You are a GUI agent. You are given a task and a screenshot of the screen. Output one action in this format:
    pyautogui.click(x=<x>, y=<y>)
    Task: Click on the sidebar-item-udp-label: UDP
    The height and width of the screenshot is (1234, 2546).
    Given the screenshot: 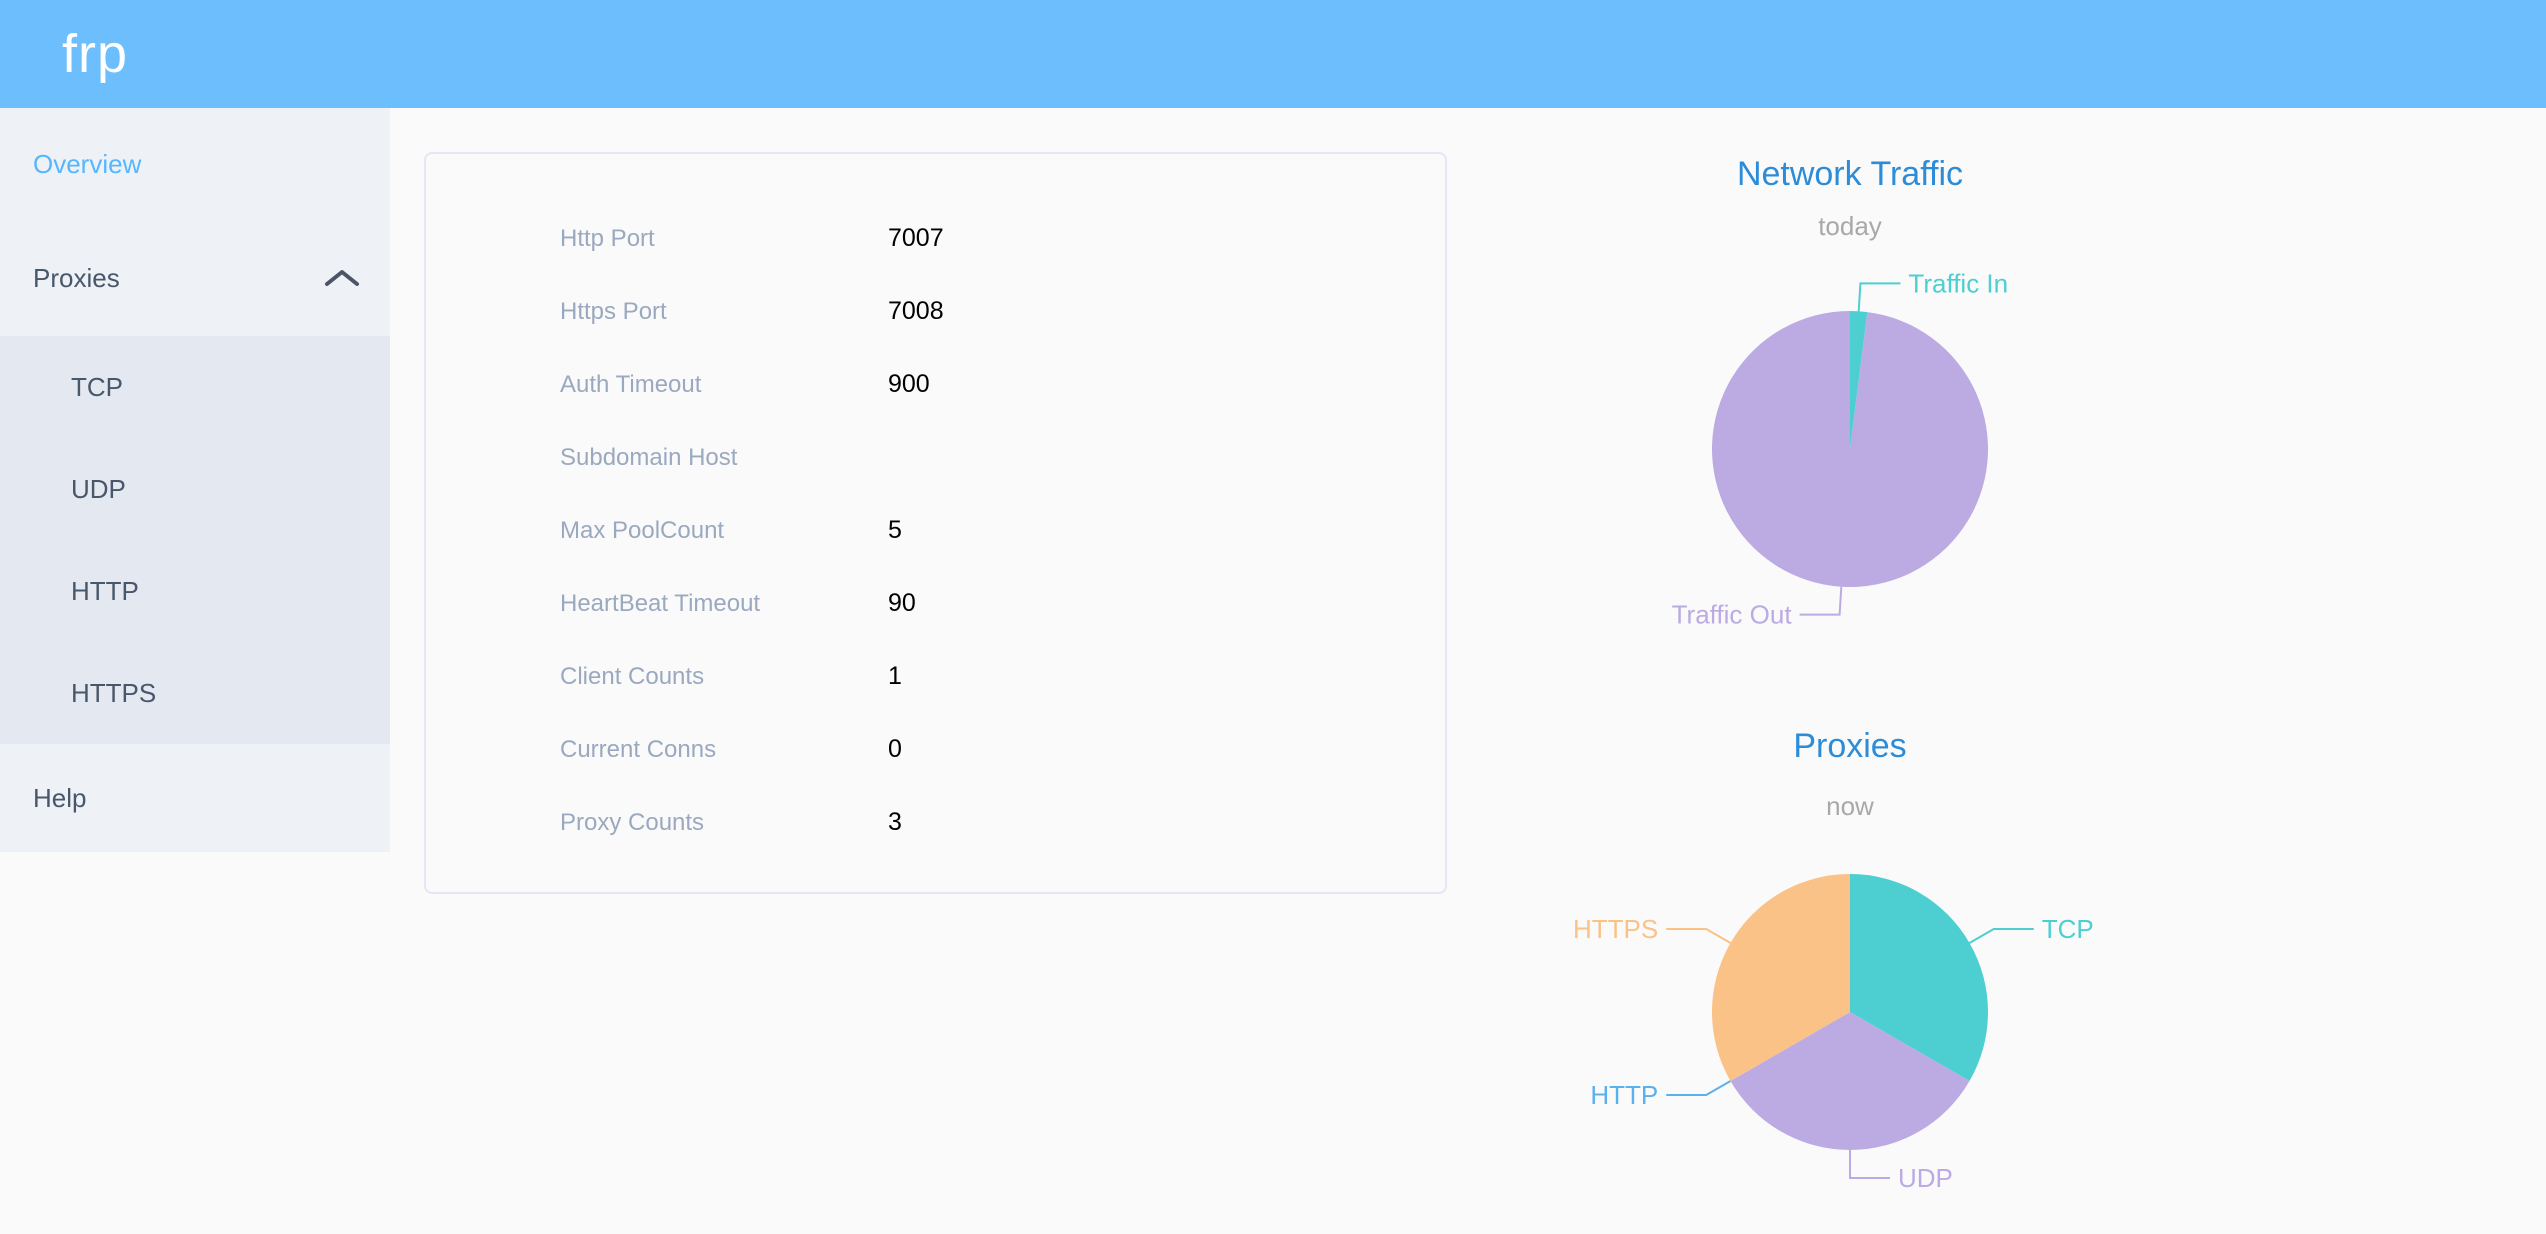 What is the action you would take?
    pyautogui.click(x=98, y=488)
    